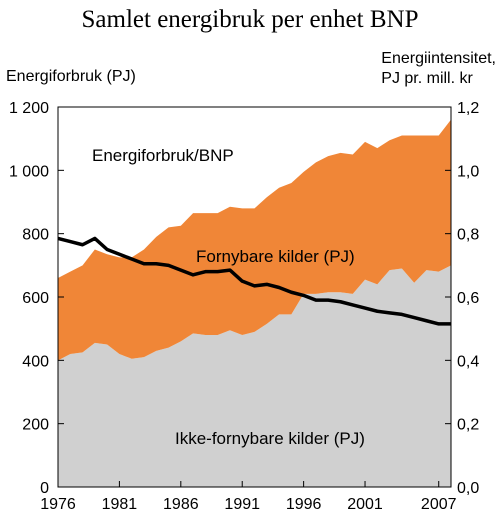  I want to click on chart-title: Samlet energibruk per enhet BNP, so click(250, 19).